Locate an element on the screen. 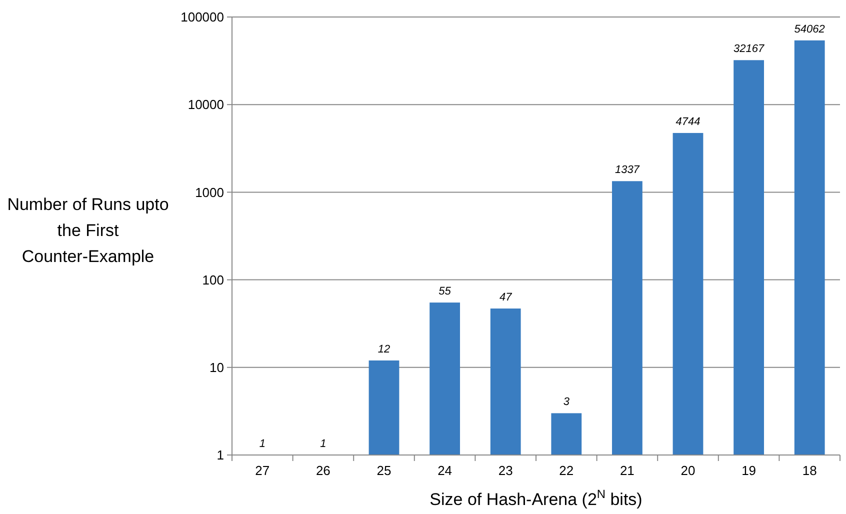 This screenshot has width=846, height=514. data-label: 54062 is located at coordinates (809, 29).